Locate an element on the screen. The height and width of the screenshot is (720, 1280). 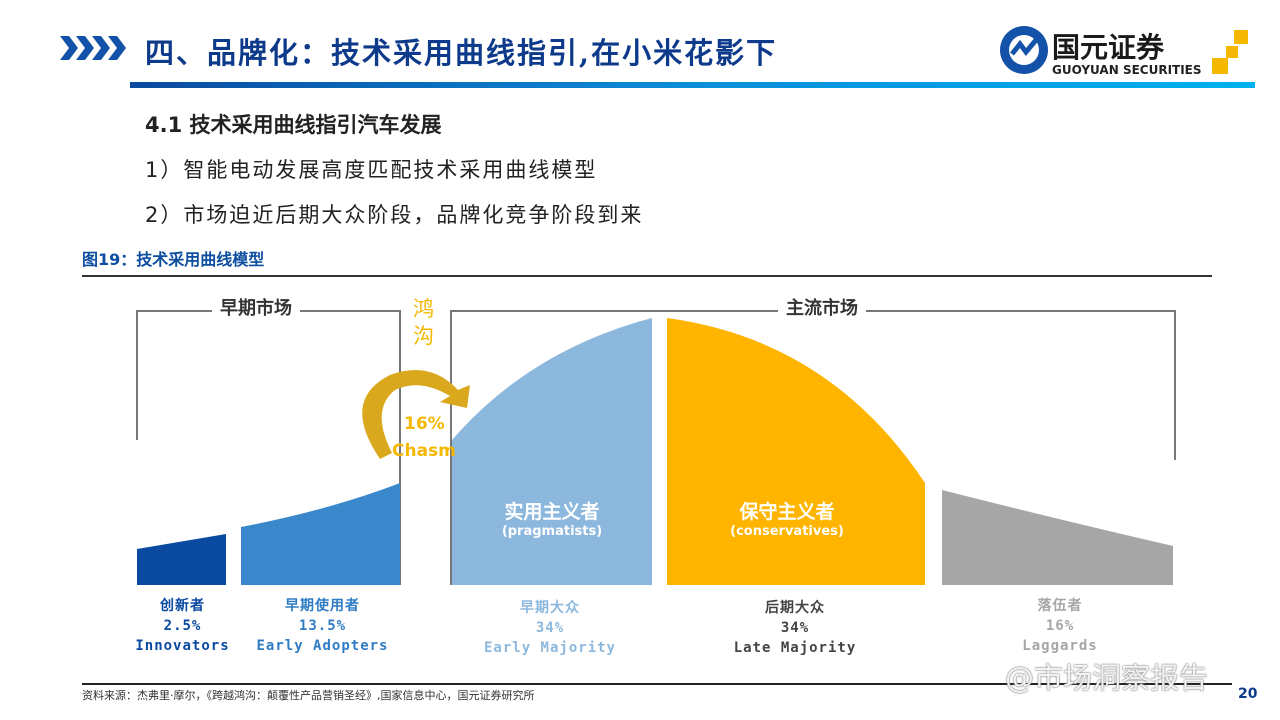
figure-caption: 图19：技术采用曲线模型 is located at coordinates (173, 259).